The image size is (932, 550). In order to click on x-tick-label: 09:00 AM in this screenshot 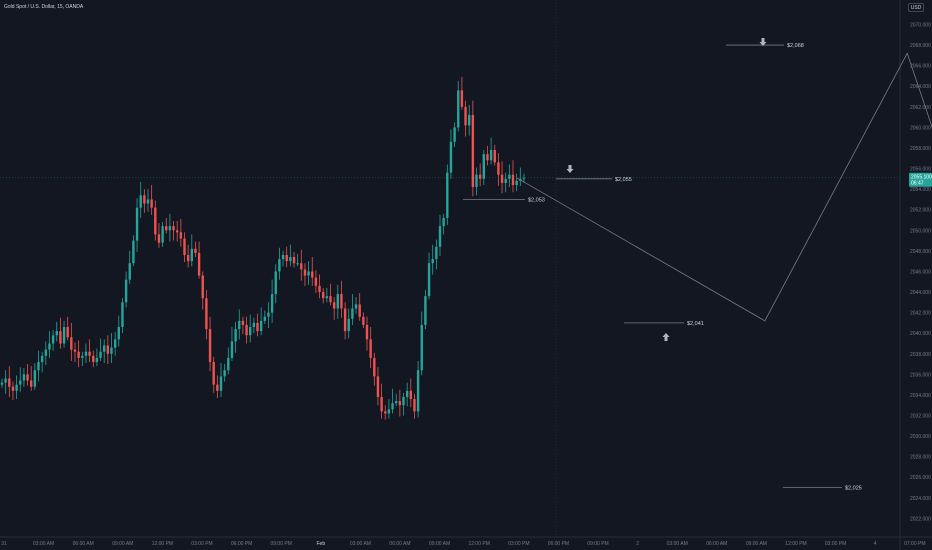, I will do `click(439, 544)`.